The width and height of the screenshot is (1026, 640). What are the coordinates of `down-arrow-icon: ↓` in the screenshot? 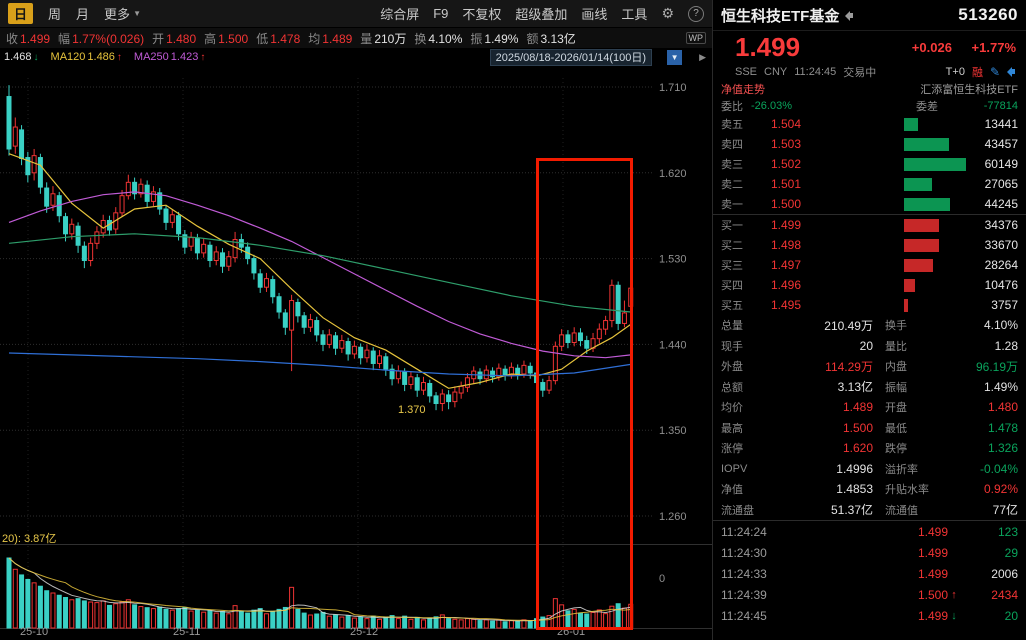 It's located at (36, 57).